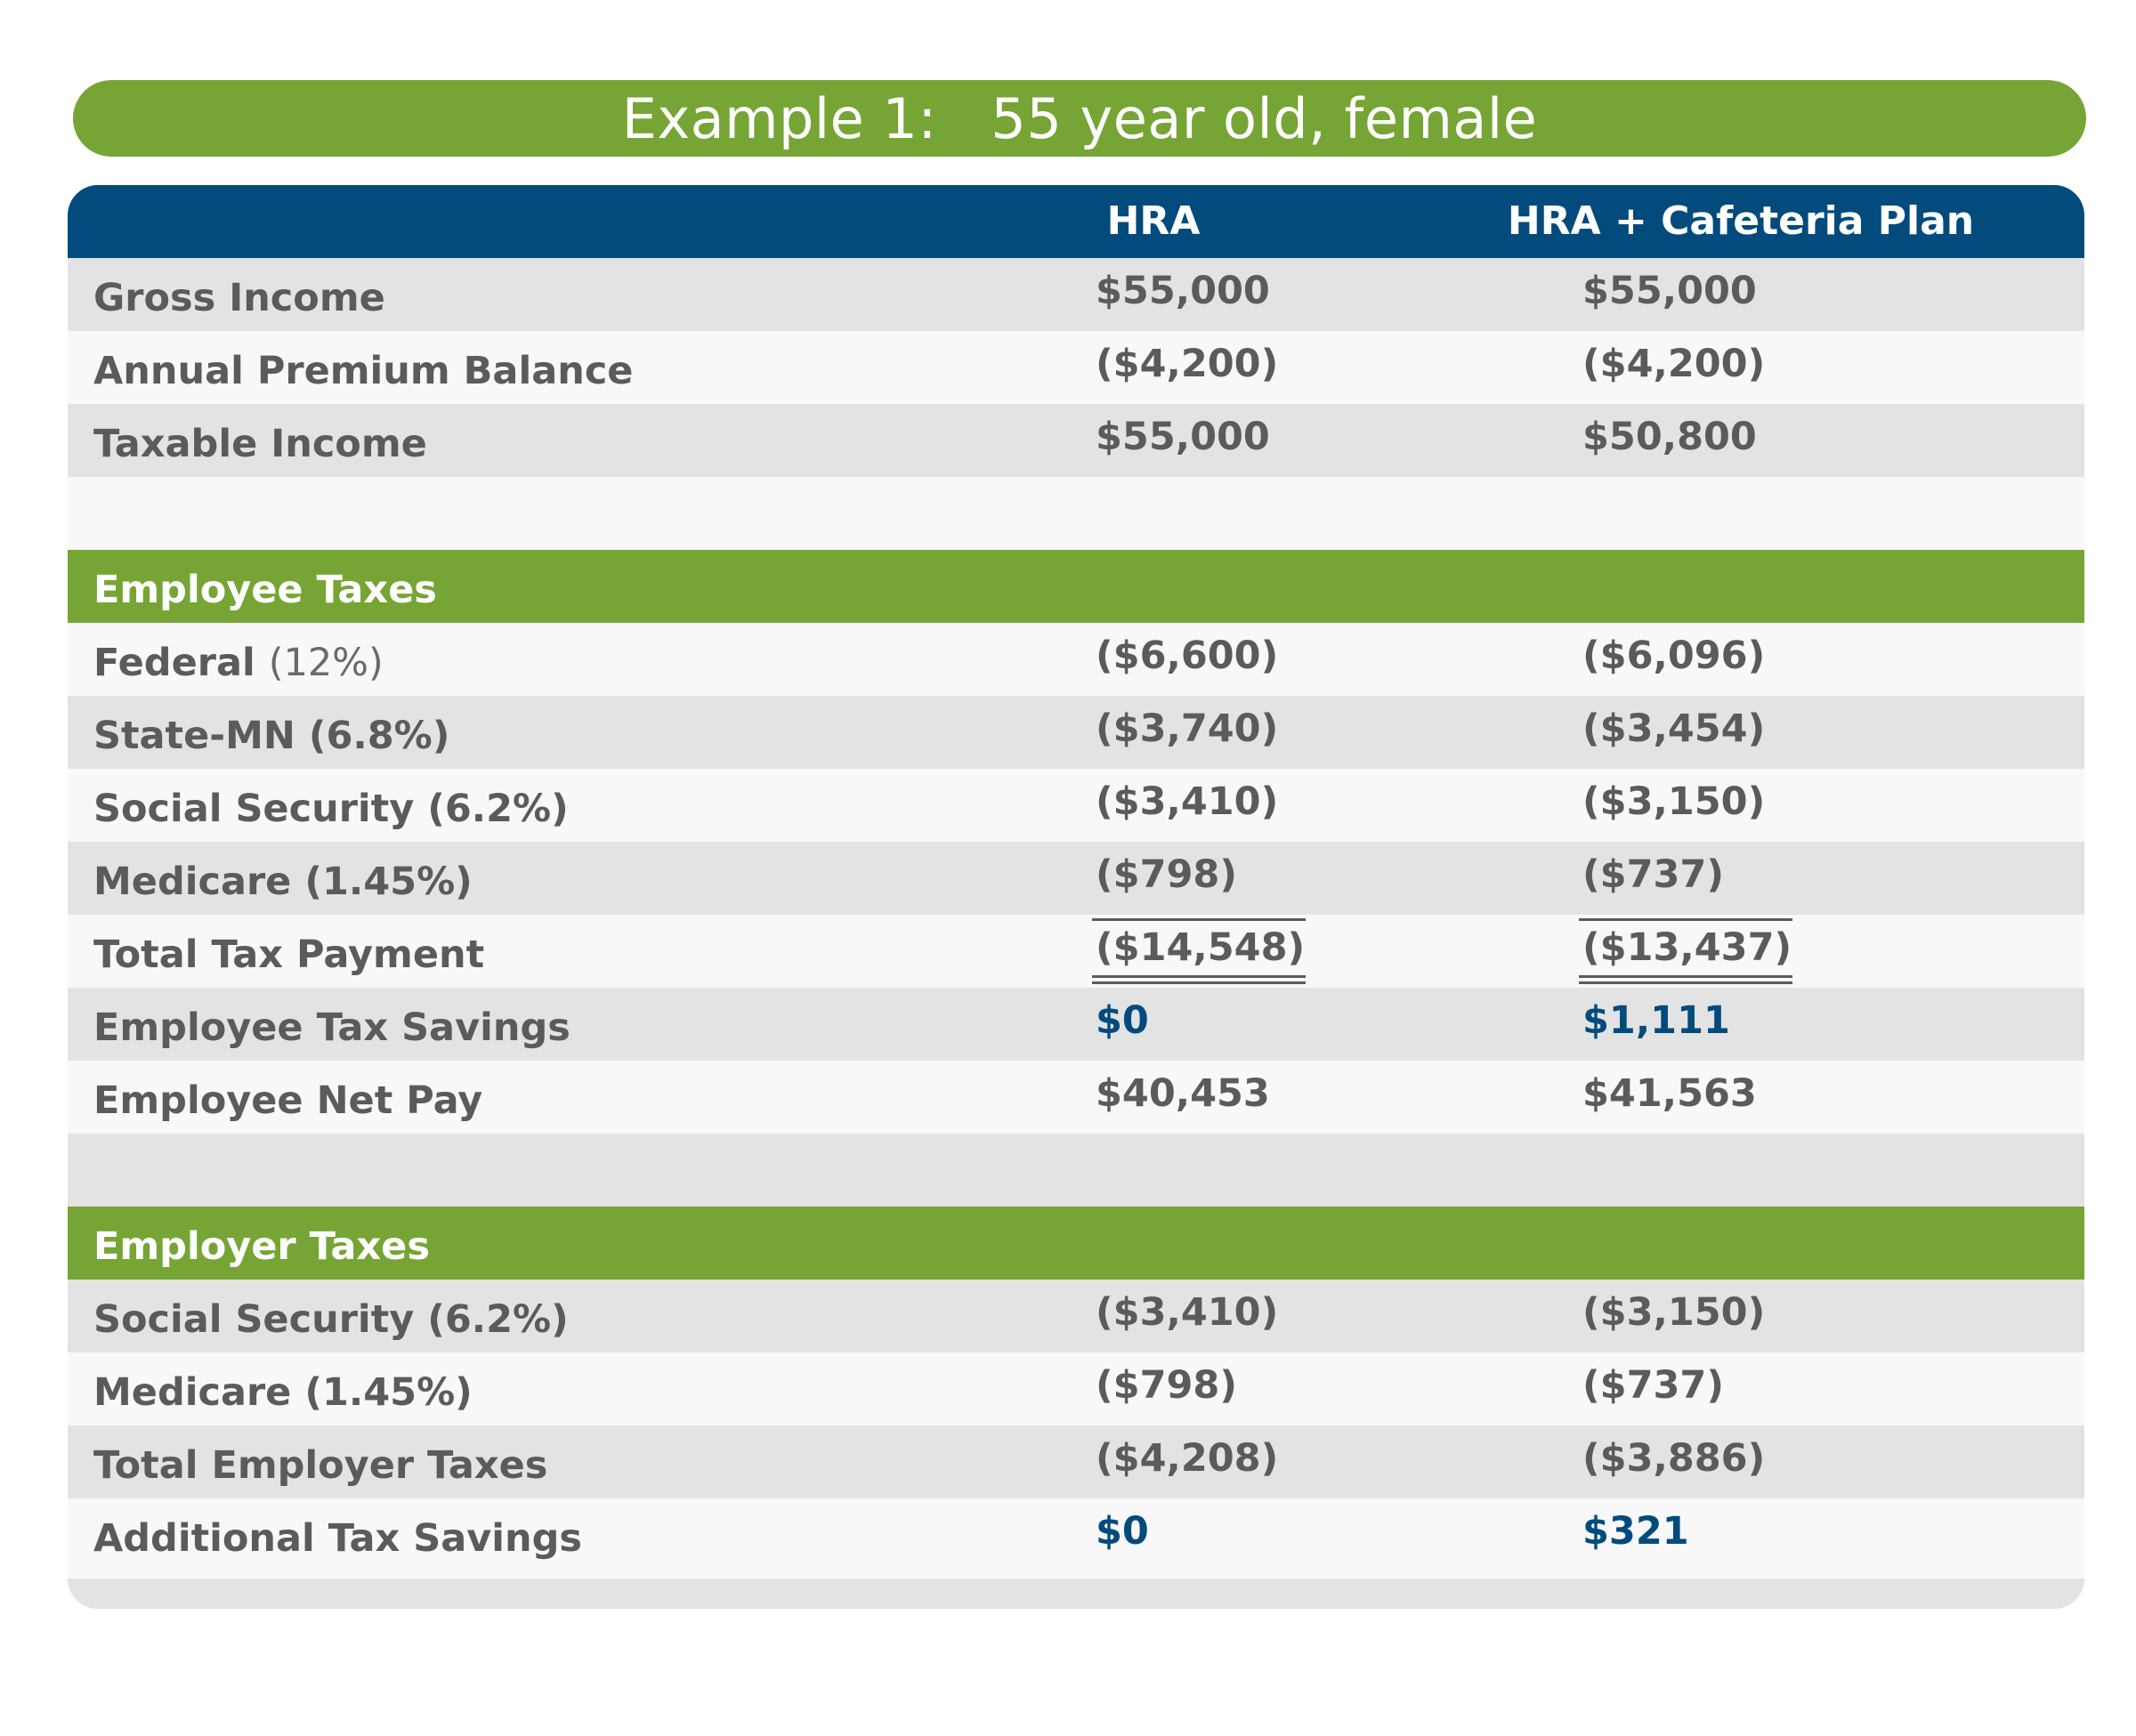 This screenshot has height=1736, width=2136. What do you see at coordinates (1076, 1024) in the screenshot?
I see `table-row-employee-tax-savings: Employee Tax Savings $0 $1,111` at bounding box center [1076, 1024].